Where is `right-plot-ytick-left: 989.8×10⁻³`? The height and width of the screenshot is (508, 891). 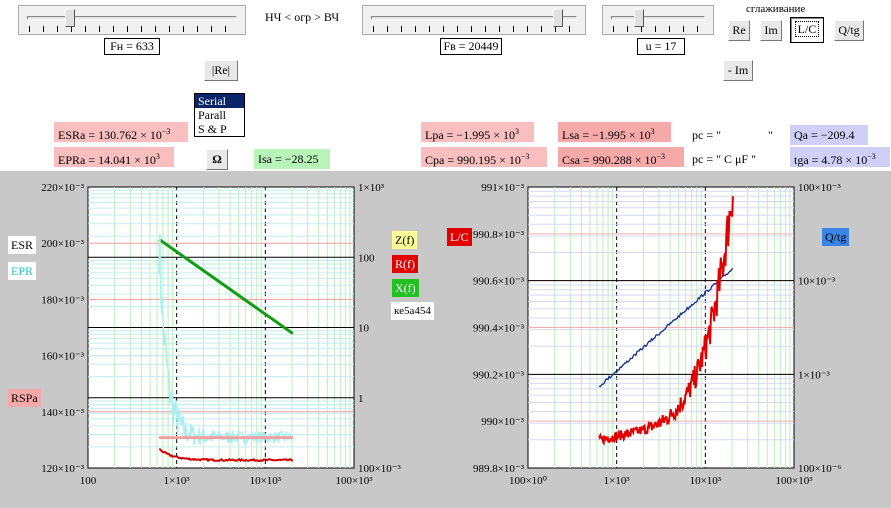
right-plot-ytick-left: 989.8×10⁻³ is located at coordinates (499, 469).